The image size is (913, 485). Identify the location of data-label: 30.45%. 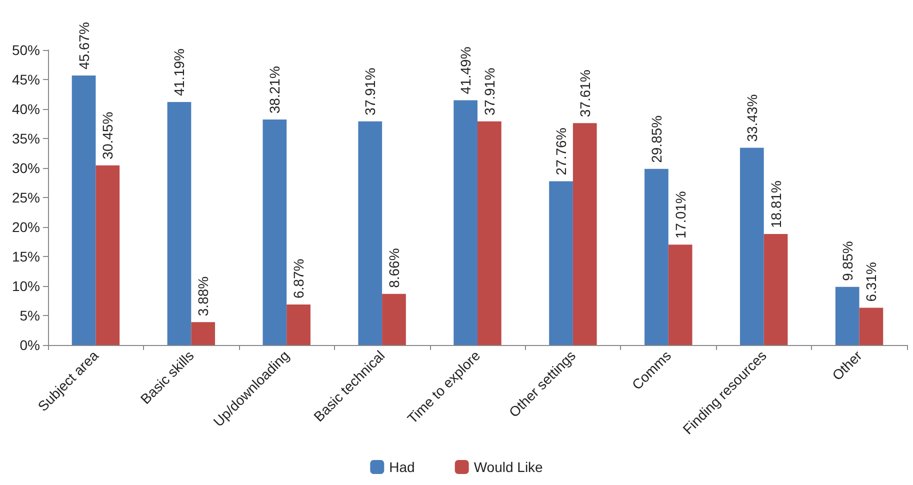
(108, 136).